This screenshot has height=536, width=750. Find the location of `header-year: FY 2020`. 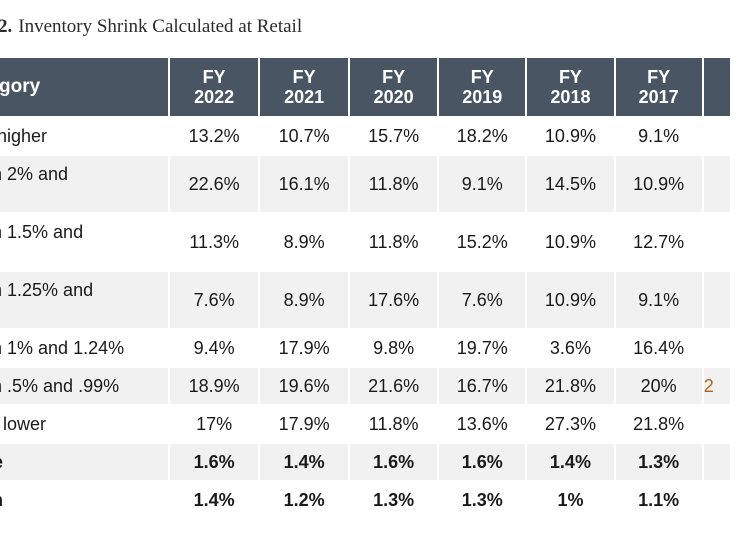

header-year: FY 2020 is located at coordinates (395, 87).